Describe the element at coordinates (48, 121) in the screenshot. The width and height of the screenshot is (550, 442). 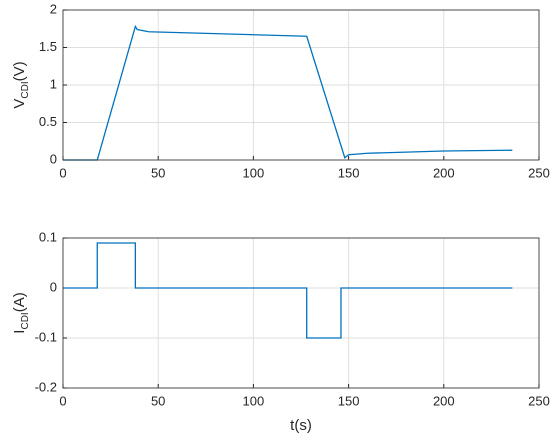
I see `y-tick-label: 0.5` at that location.